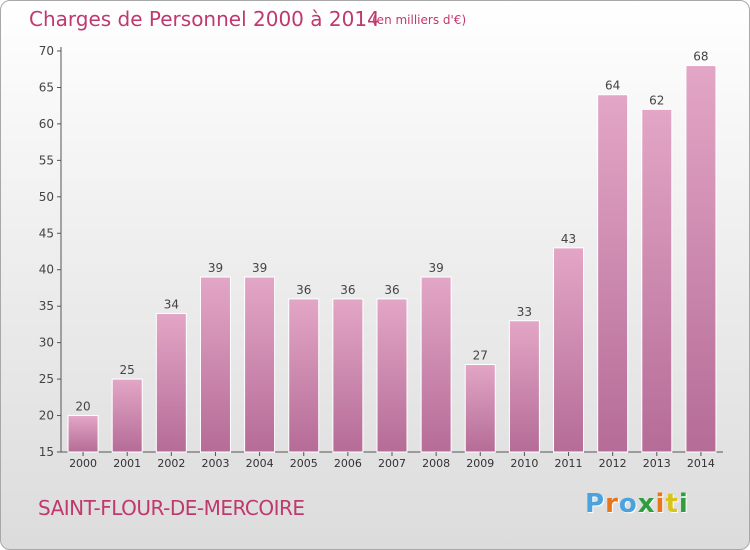 This screenshot has height=550, width=750. I want to click on data-label: 20, so click(82, 407).